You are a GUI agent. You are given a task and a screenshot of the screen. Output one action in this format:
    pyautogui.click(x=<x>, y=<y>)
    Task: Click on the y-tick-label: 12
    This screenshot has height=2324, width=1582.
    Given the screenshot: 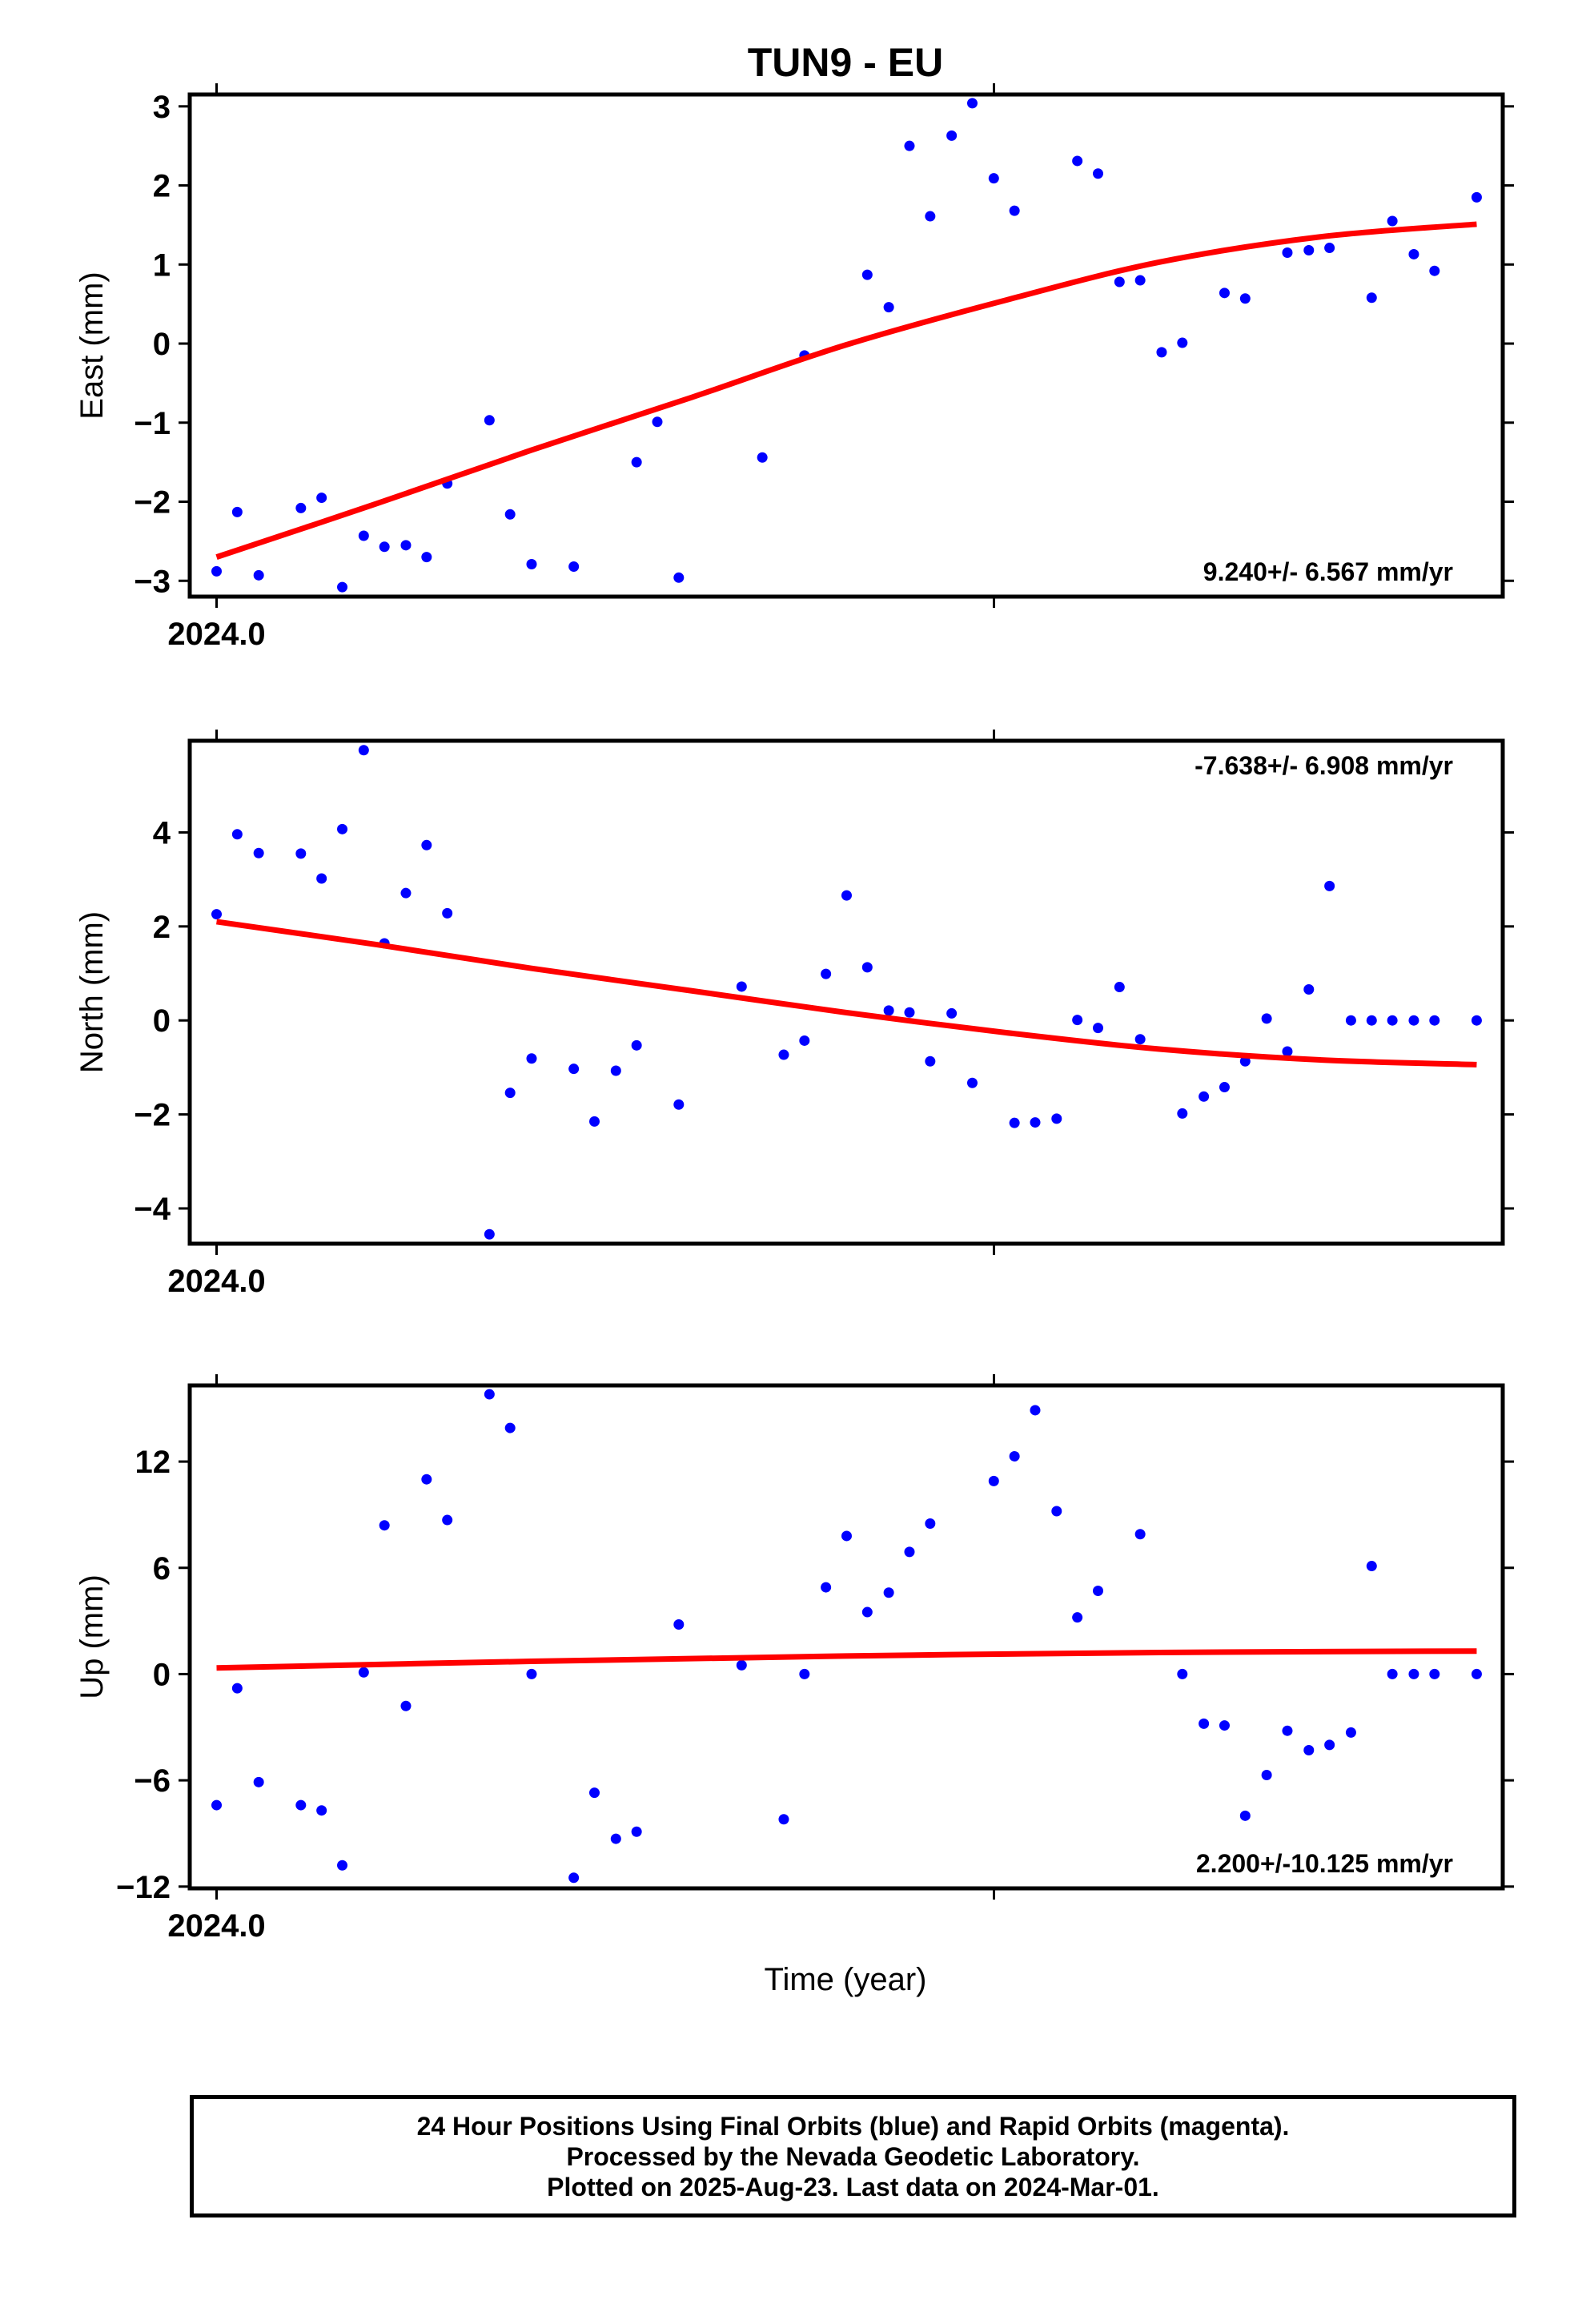 What is the action you would take?
    pyautogui.click(x=153, y=1462)
    